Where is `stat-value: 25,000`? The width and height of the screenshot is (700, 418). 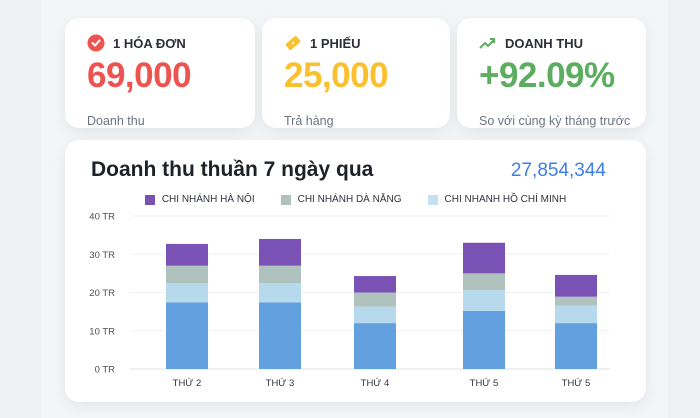 stat-value: 25,000 is located at coordinates (336, 75).